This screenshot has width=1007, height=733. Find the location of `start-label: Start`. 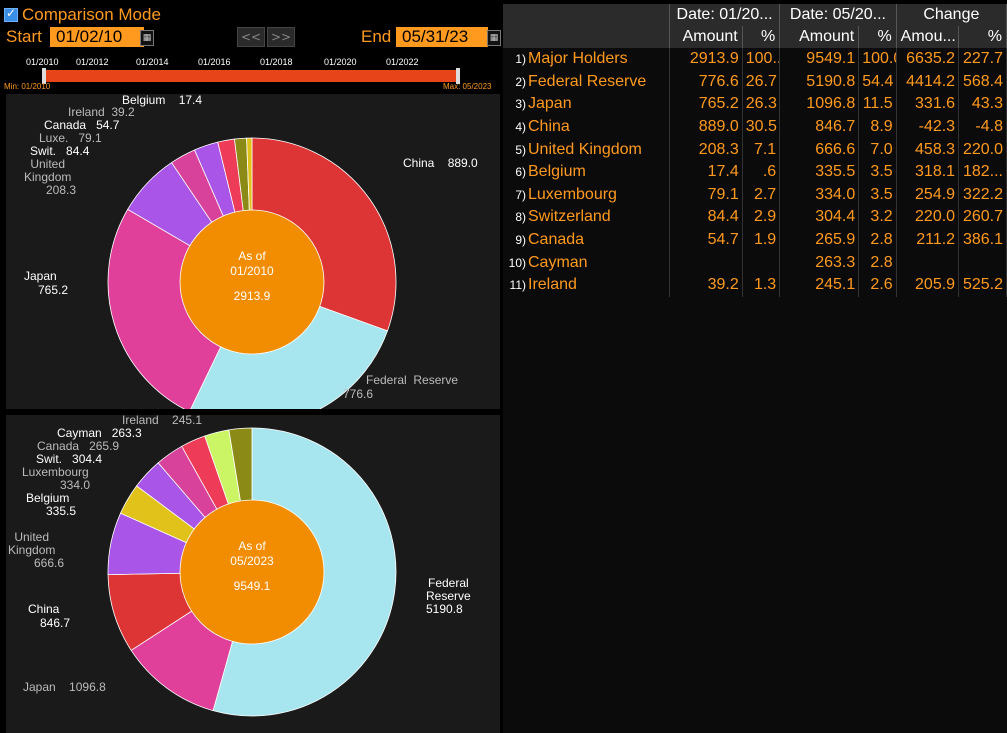

start-label: Start is located at coordinates (24, 36).